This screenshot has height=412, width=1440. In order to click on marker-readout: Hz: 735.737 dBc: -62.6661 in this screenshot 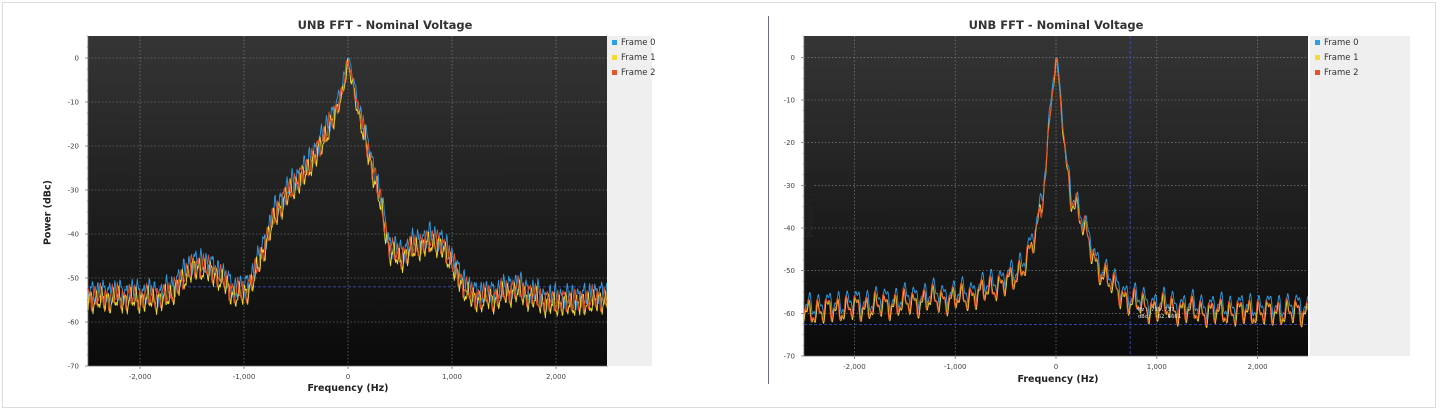, I will do `click(1159, 313)`.